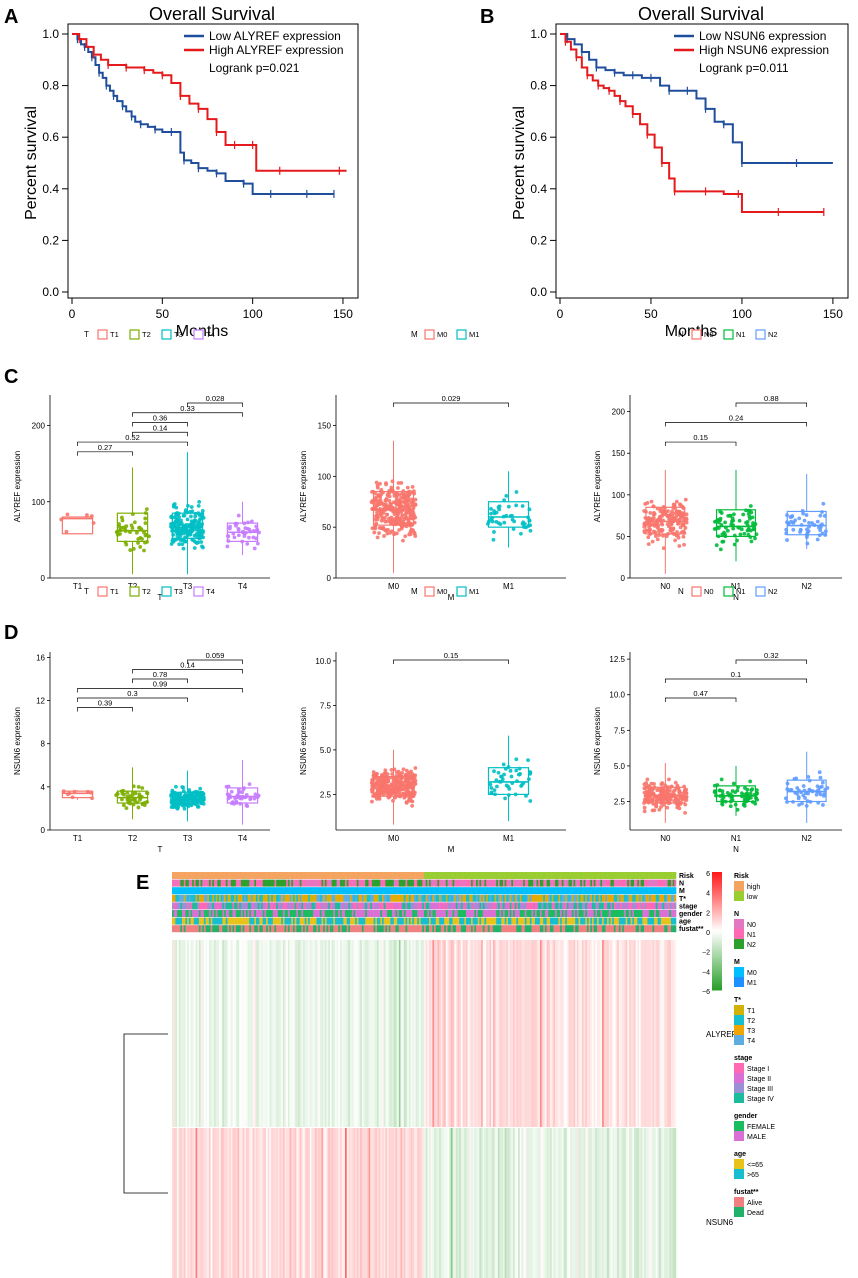 This screenshot has width=858, height=1278. I want to click on y-tick-label: 1.0, so click(50, 34).